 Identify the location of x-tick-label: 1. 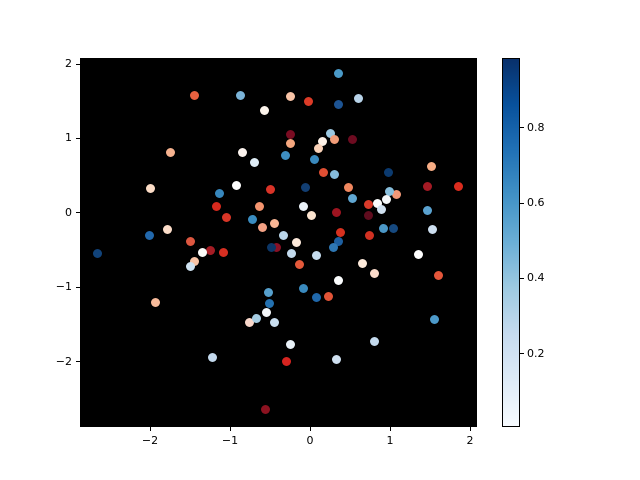
(390, 440).